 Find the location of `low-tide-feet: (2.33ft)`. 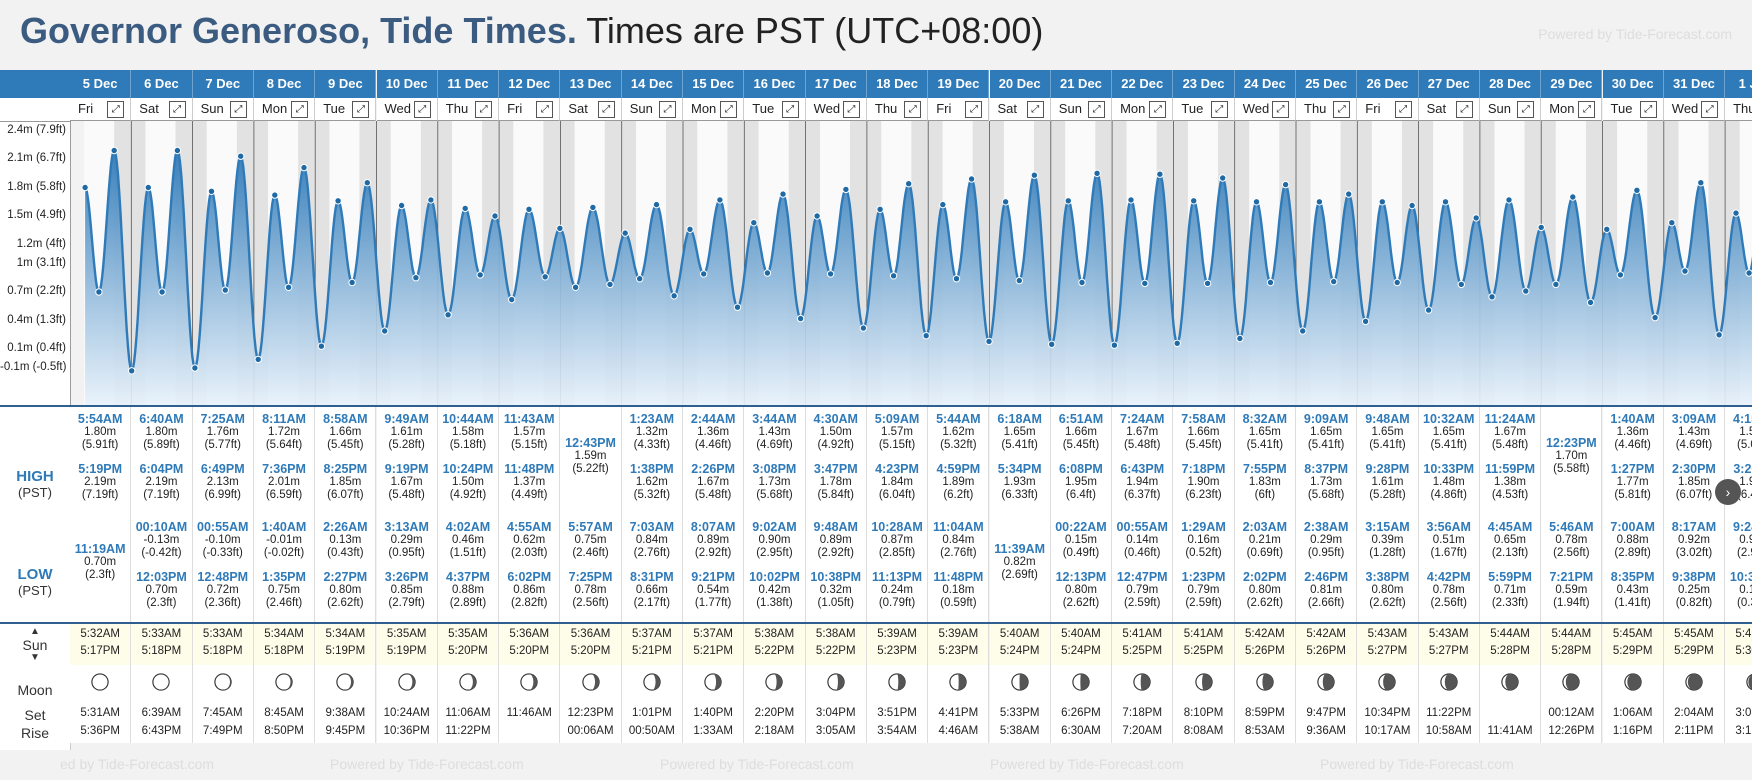

low-tide-feet: (2.33ft) is located at coordinates (1510, 603).